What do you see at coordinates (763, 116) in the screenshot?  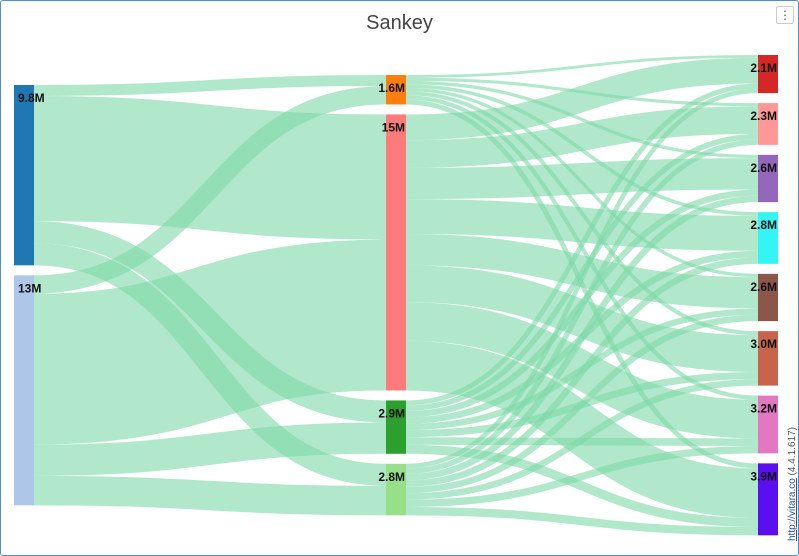 I see `node-label-R2: 2.3M` at bounding box center [763, 116].